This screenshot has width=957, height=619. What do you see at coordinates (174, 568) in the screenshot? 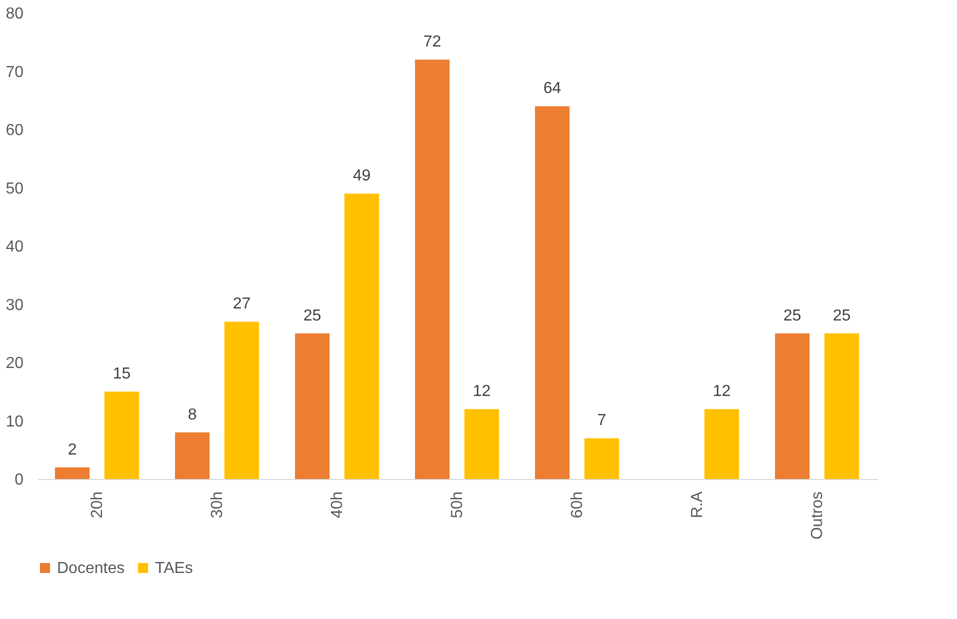
I see `legend-label: TAEs` at bounding box center [174, 568].